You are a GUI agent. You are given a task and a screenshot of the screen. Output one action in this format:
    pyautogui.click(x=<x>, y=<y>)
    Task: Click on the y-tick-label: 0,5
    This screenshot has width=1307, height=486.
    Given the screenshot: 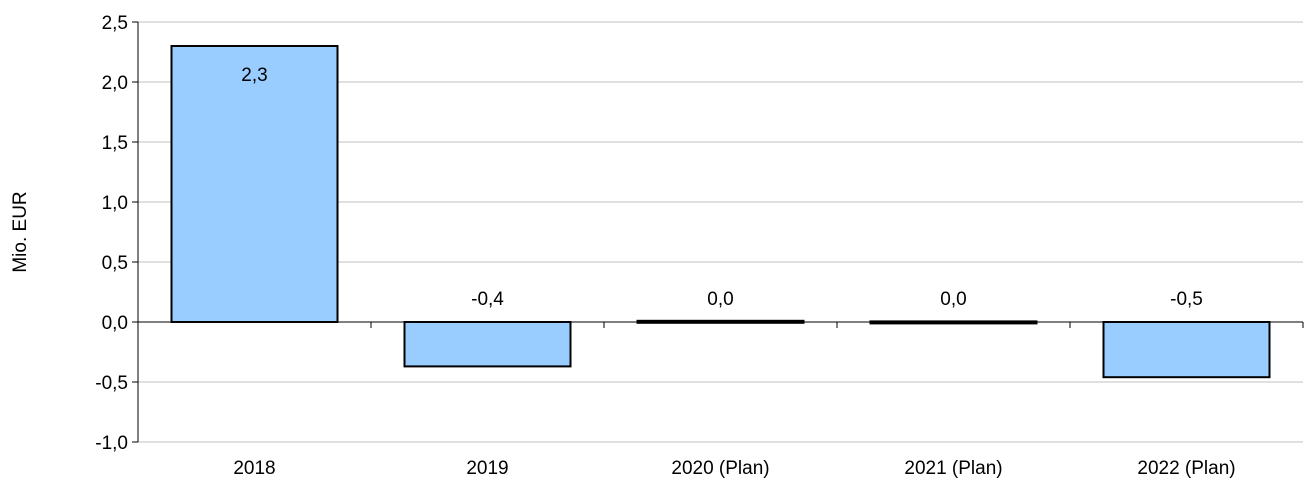 What is the action you would take?
    pyautogui.click(x=115, y=263)
    